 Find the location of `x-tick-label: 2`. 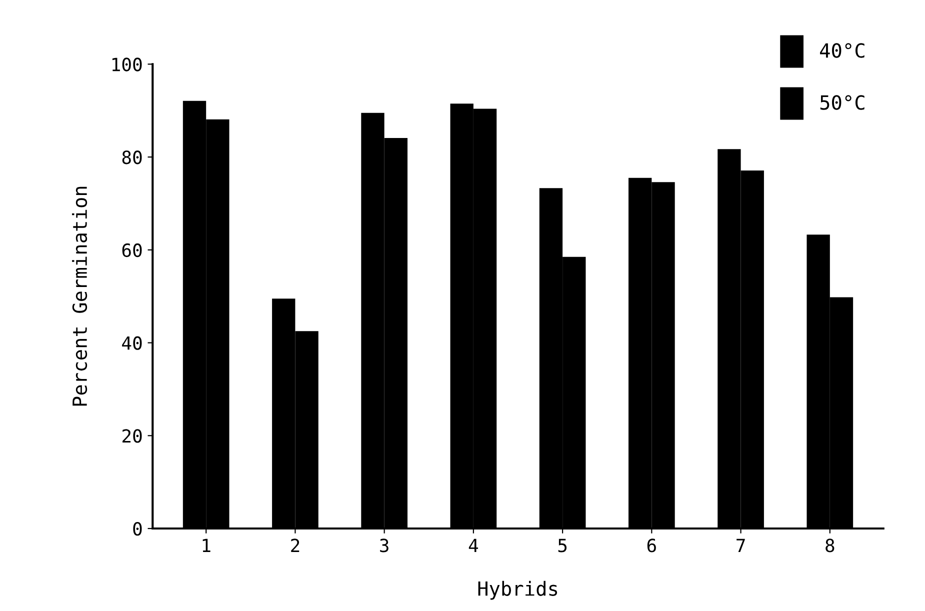

x-tick-label: 2 is located at coordinates (295, 545).